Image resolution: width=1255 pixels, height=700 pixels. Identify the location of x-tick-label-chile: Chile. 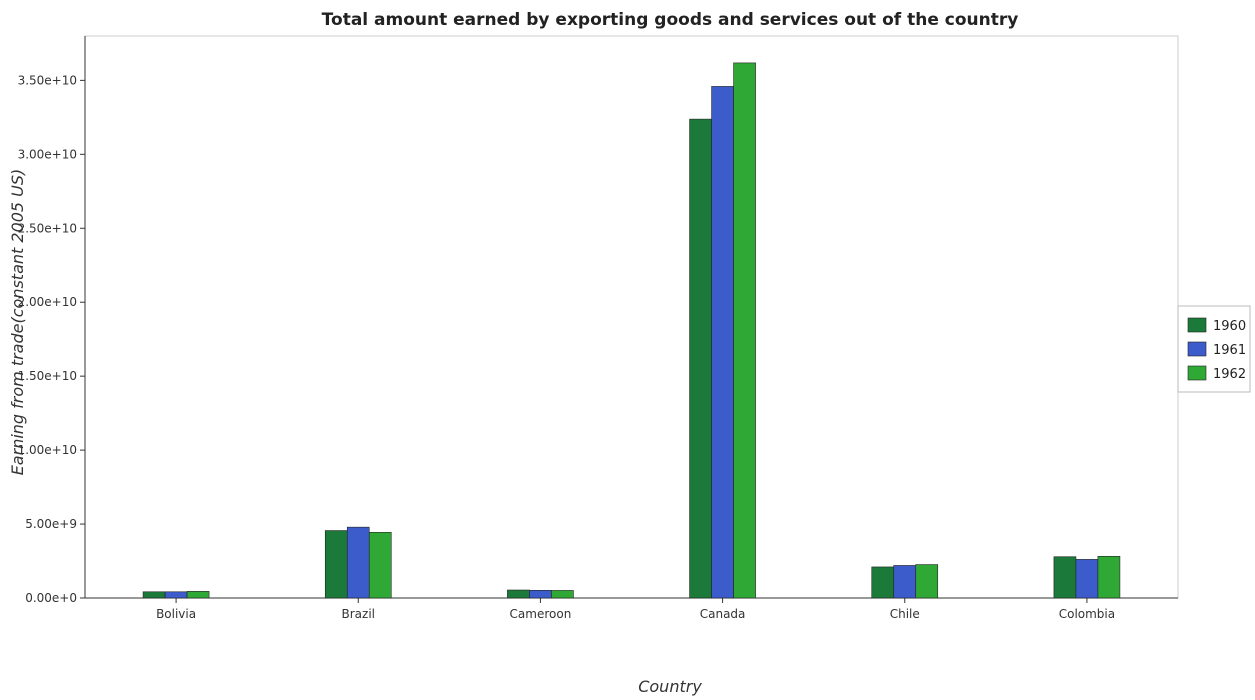
(905, 614).